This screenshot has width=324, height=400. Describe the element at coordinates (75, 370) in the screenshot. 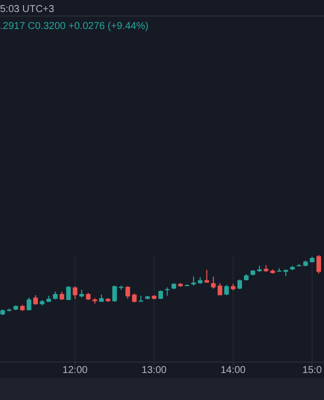

I see `x-tick-label: 12:00` at that location.